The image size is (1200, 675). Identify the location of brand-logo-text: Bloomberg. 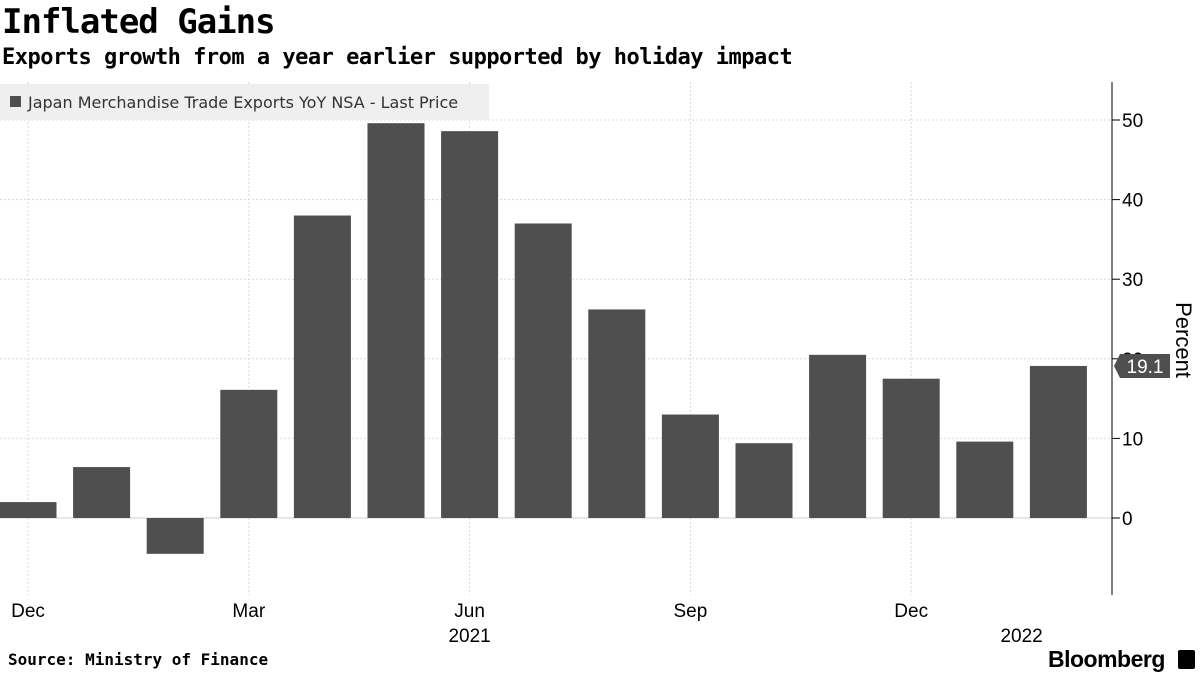
(1106, 659).